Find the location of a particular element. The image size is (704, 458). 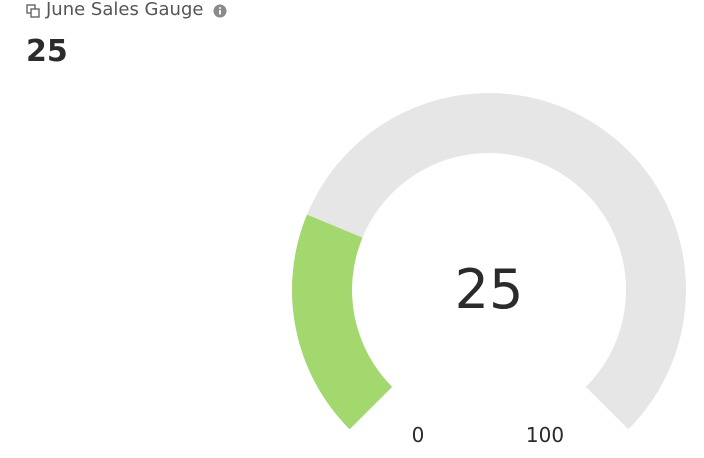

gauge-max-label: 100 is located at coordinates (545, 435).